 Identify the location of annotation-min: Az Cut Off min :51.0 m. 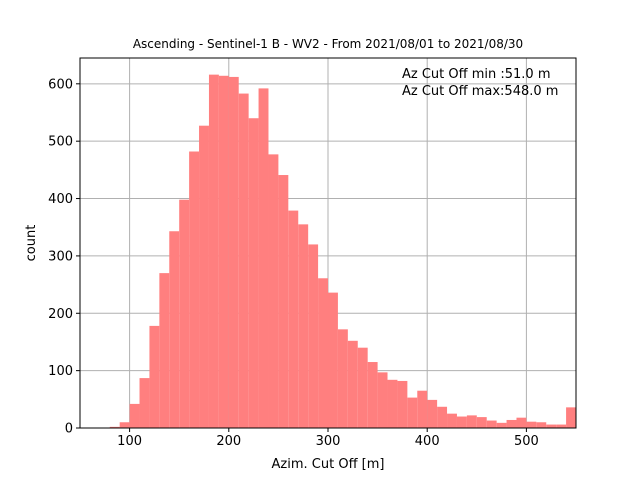
(476, 74).